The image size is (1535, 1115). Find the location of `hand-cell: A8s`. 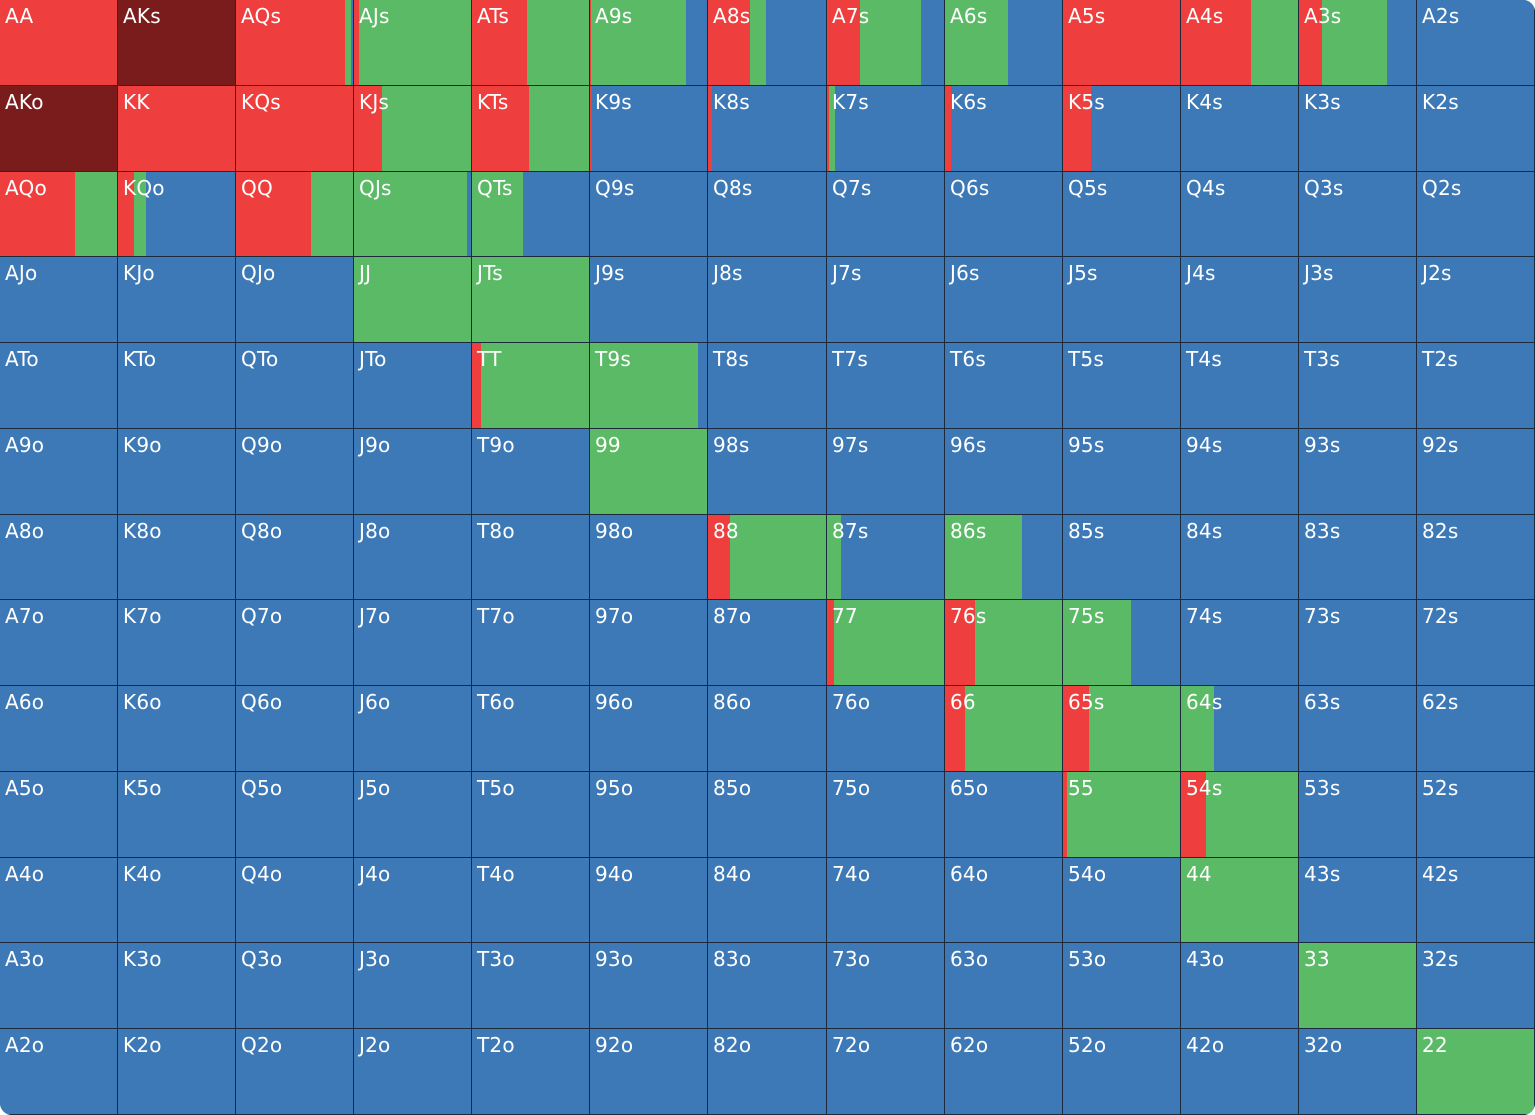

hand-cell: A8s is located at coordinates (767, 43).